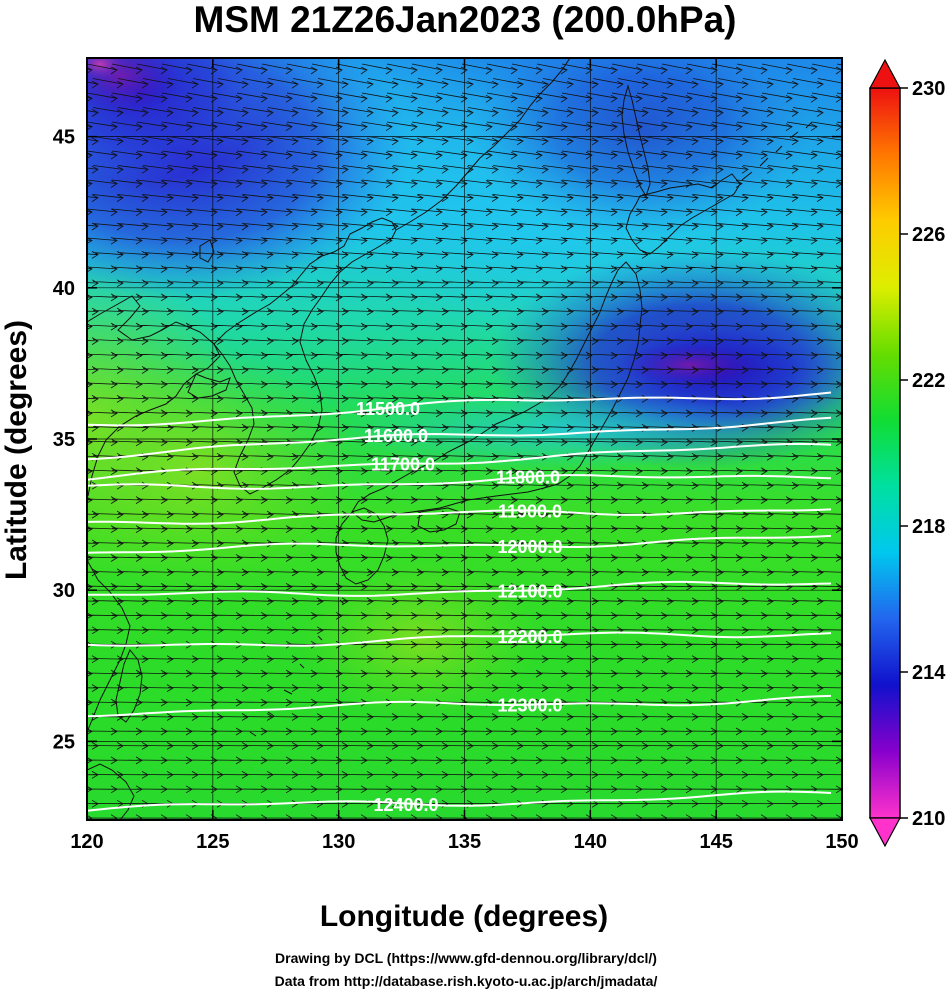  Describe the element at coordinates (528, 478) in the screenshot. I see `contour-label: 11800.0` at that location.